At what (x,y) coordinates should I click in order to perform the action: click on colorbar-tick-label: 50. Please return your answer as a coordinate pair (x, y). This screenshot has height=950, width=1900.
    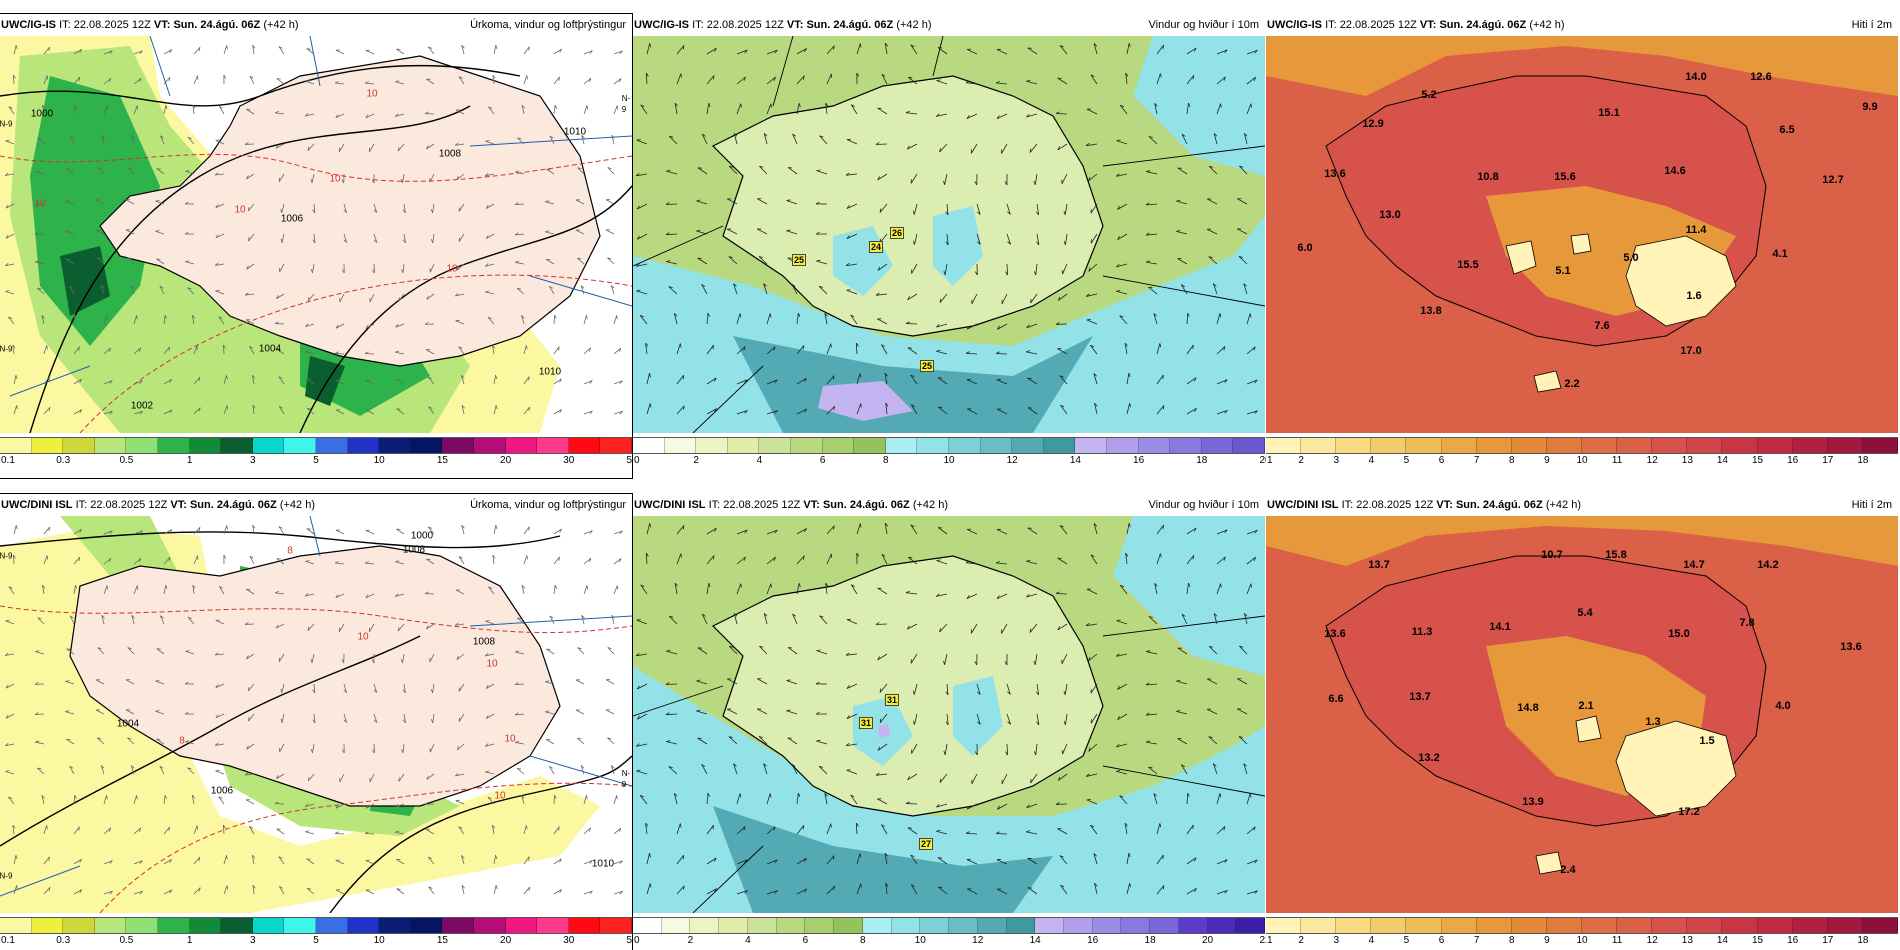
    Looking at the image, I should click on (632, 460).